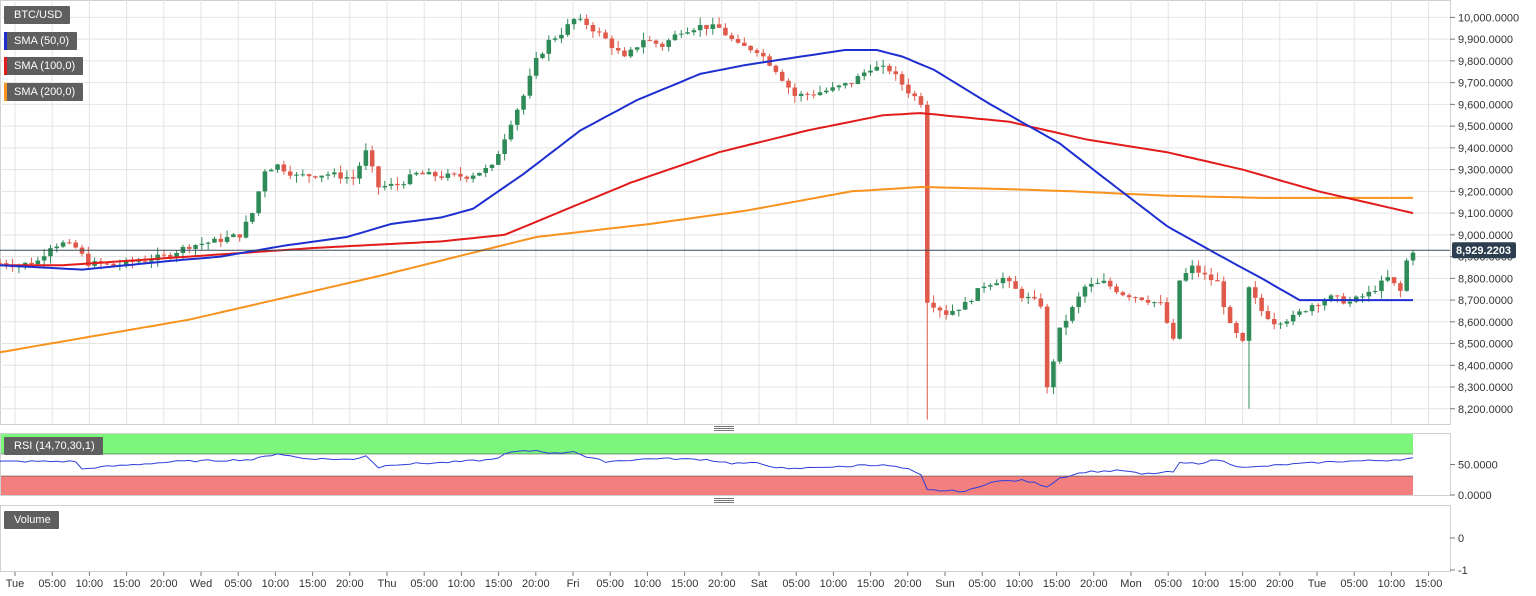 The height and width of the screenshot is (596, 1536). Describe the element at coordinates (90, 584) in the screenshot. I see `time-tick-label: 10:00` at that location.